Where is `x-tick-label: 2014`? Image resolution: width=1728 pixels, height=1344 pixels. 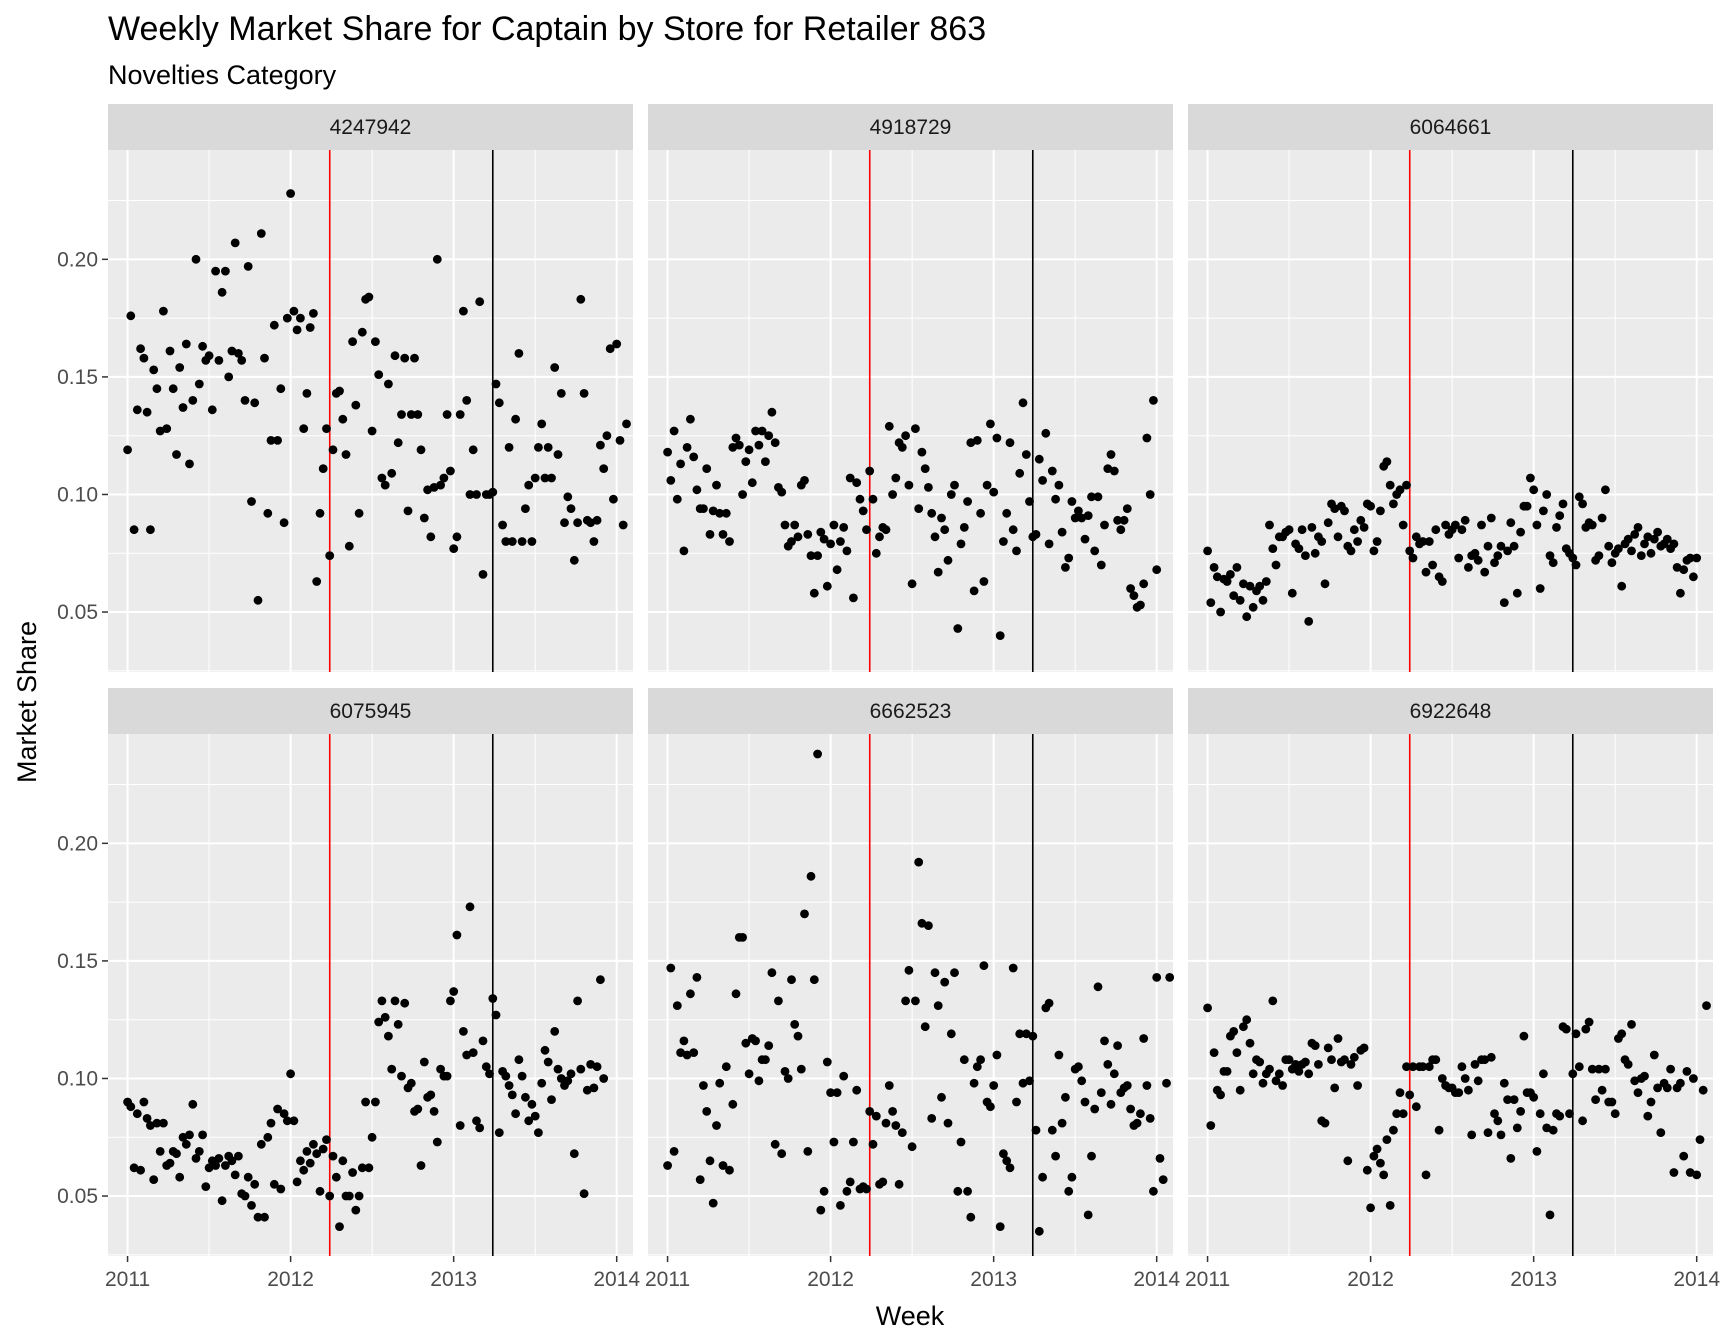 x-tick-label: 2014 is located at coordinates (1696, 1279).